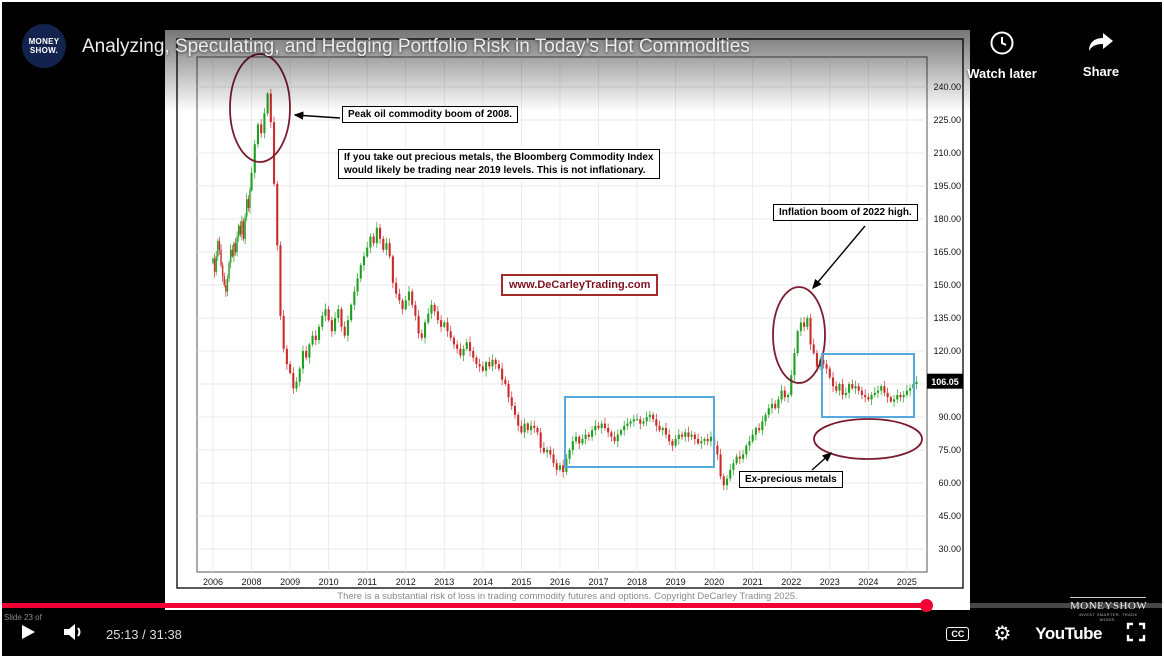 The height and width of the screenshot is (662, 1164). What do you see at coordinates (926, 605) in the screenshot?
I see `progress-scrubber` at bounding box center [926, 605].